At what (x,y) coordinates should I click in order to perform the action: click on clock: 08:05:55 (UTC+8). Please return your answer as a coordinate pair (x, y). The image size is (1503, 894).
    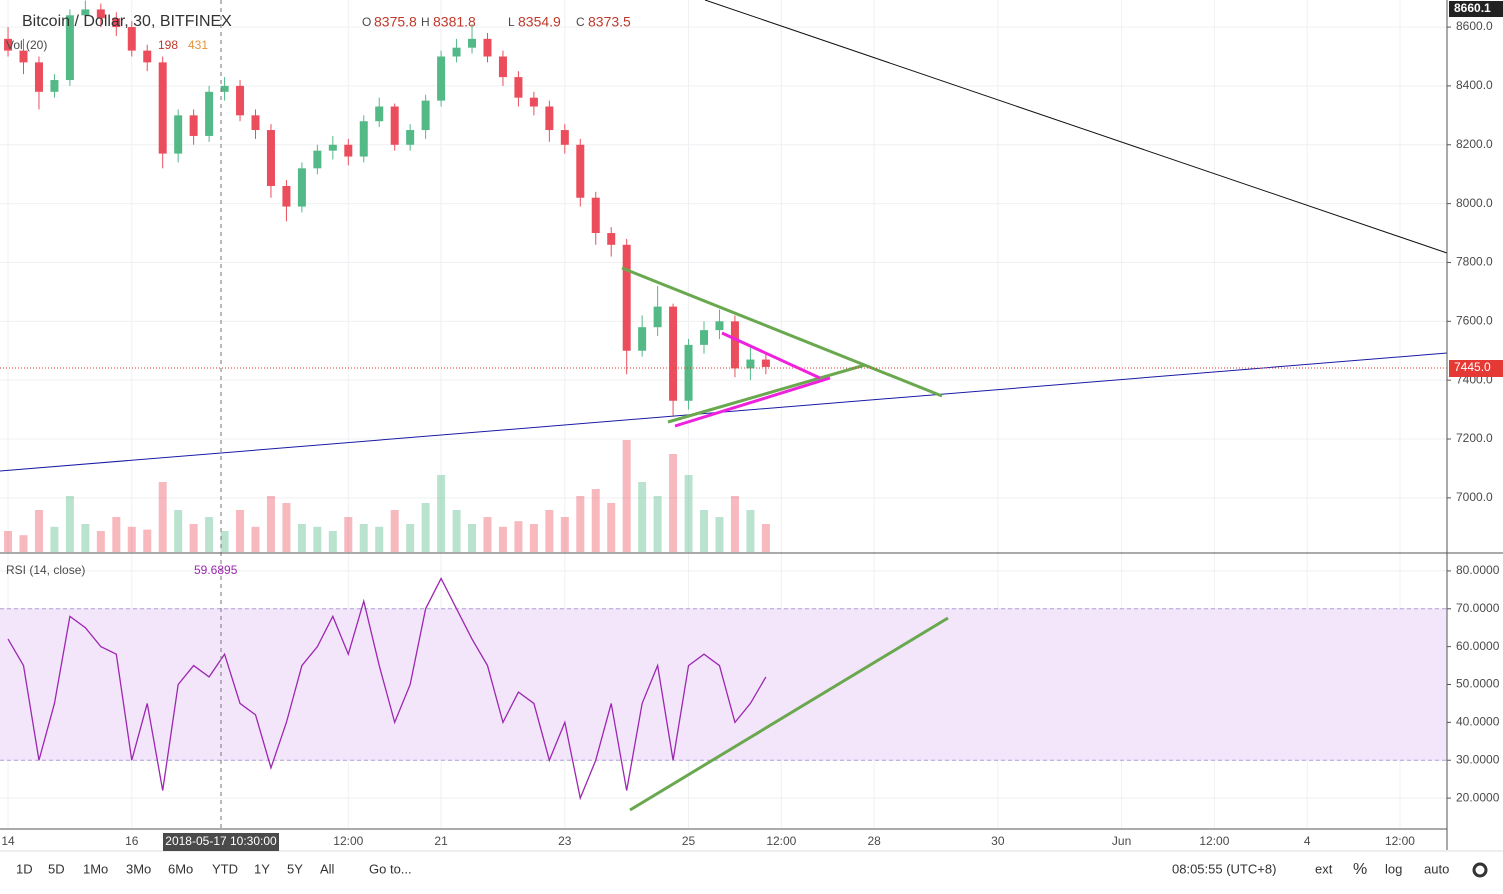
    Looking at the image, I should click on (1224, 868).